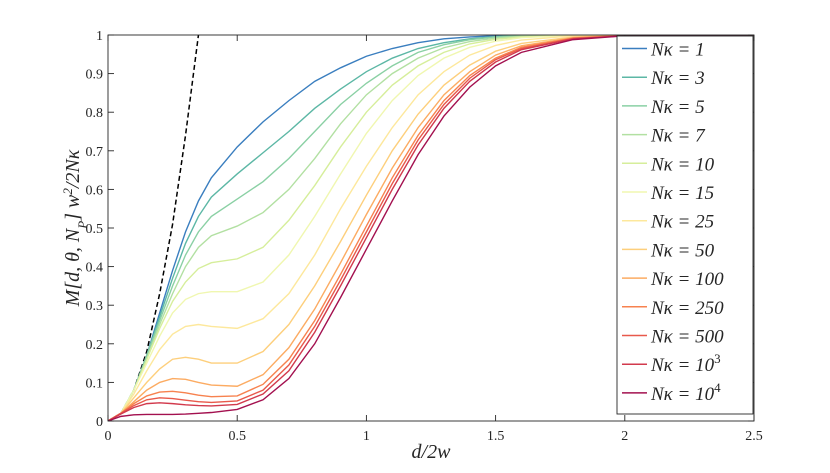  Describe the element at coordinates (678, 136) in the screenshot. I see `legend-label: Nκ = 7` at that location.